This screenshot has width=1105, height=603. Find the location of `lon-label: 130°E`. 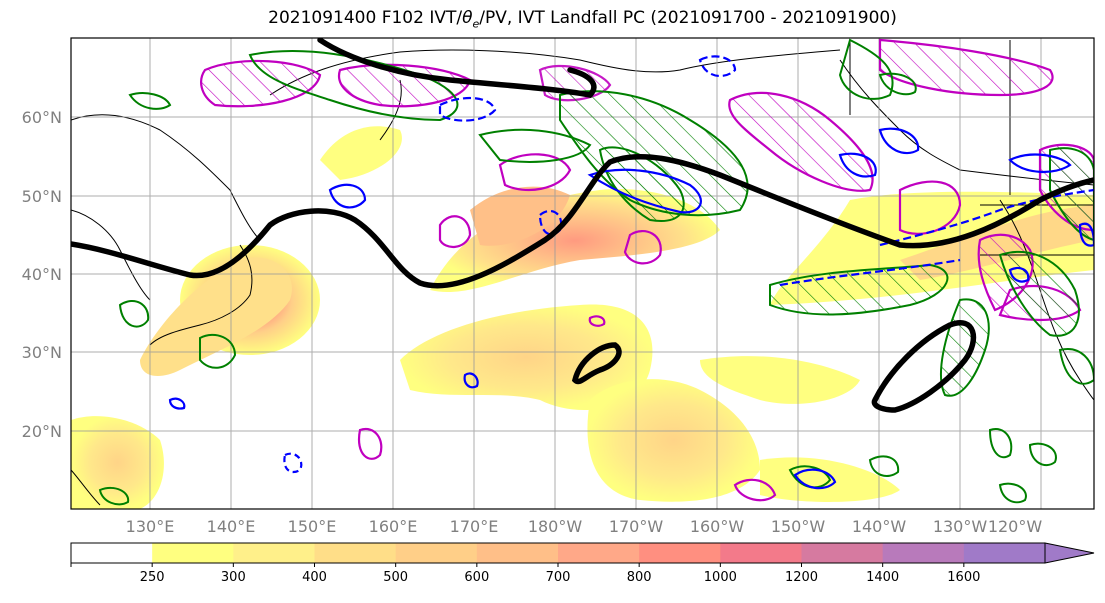

lon-label: 130°E is located at coordinates (150, 526).